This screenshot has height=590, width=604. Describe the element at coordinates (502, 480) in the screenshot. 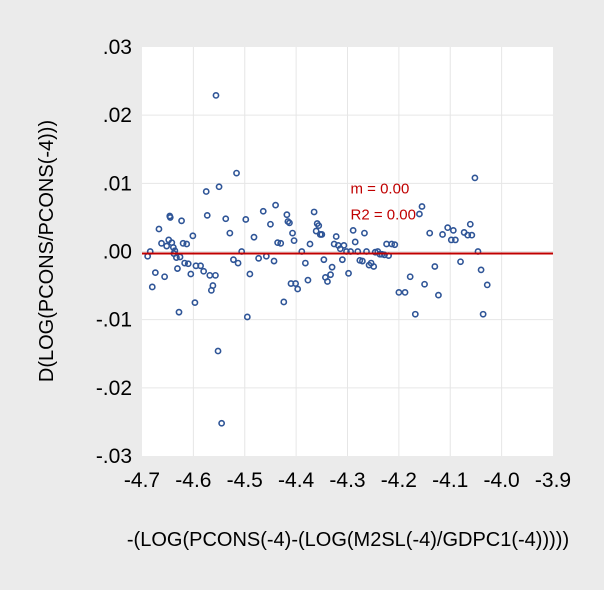

I see `x-tick-label: -4.0` at that location.